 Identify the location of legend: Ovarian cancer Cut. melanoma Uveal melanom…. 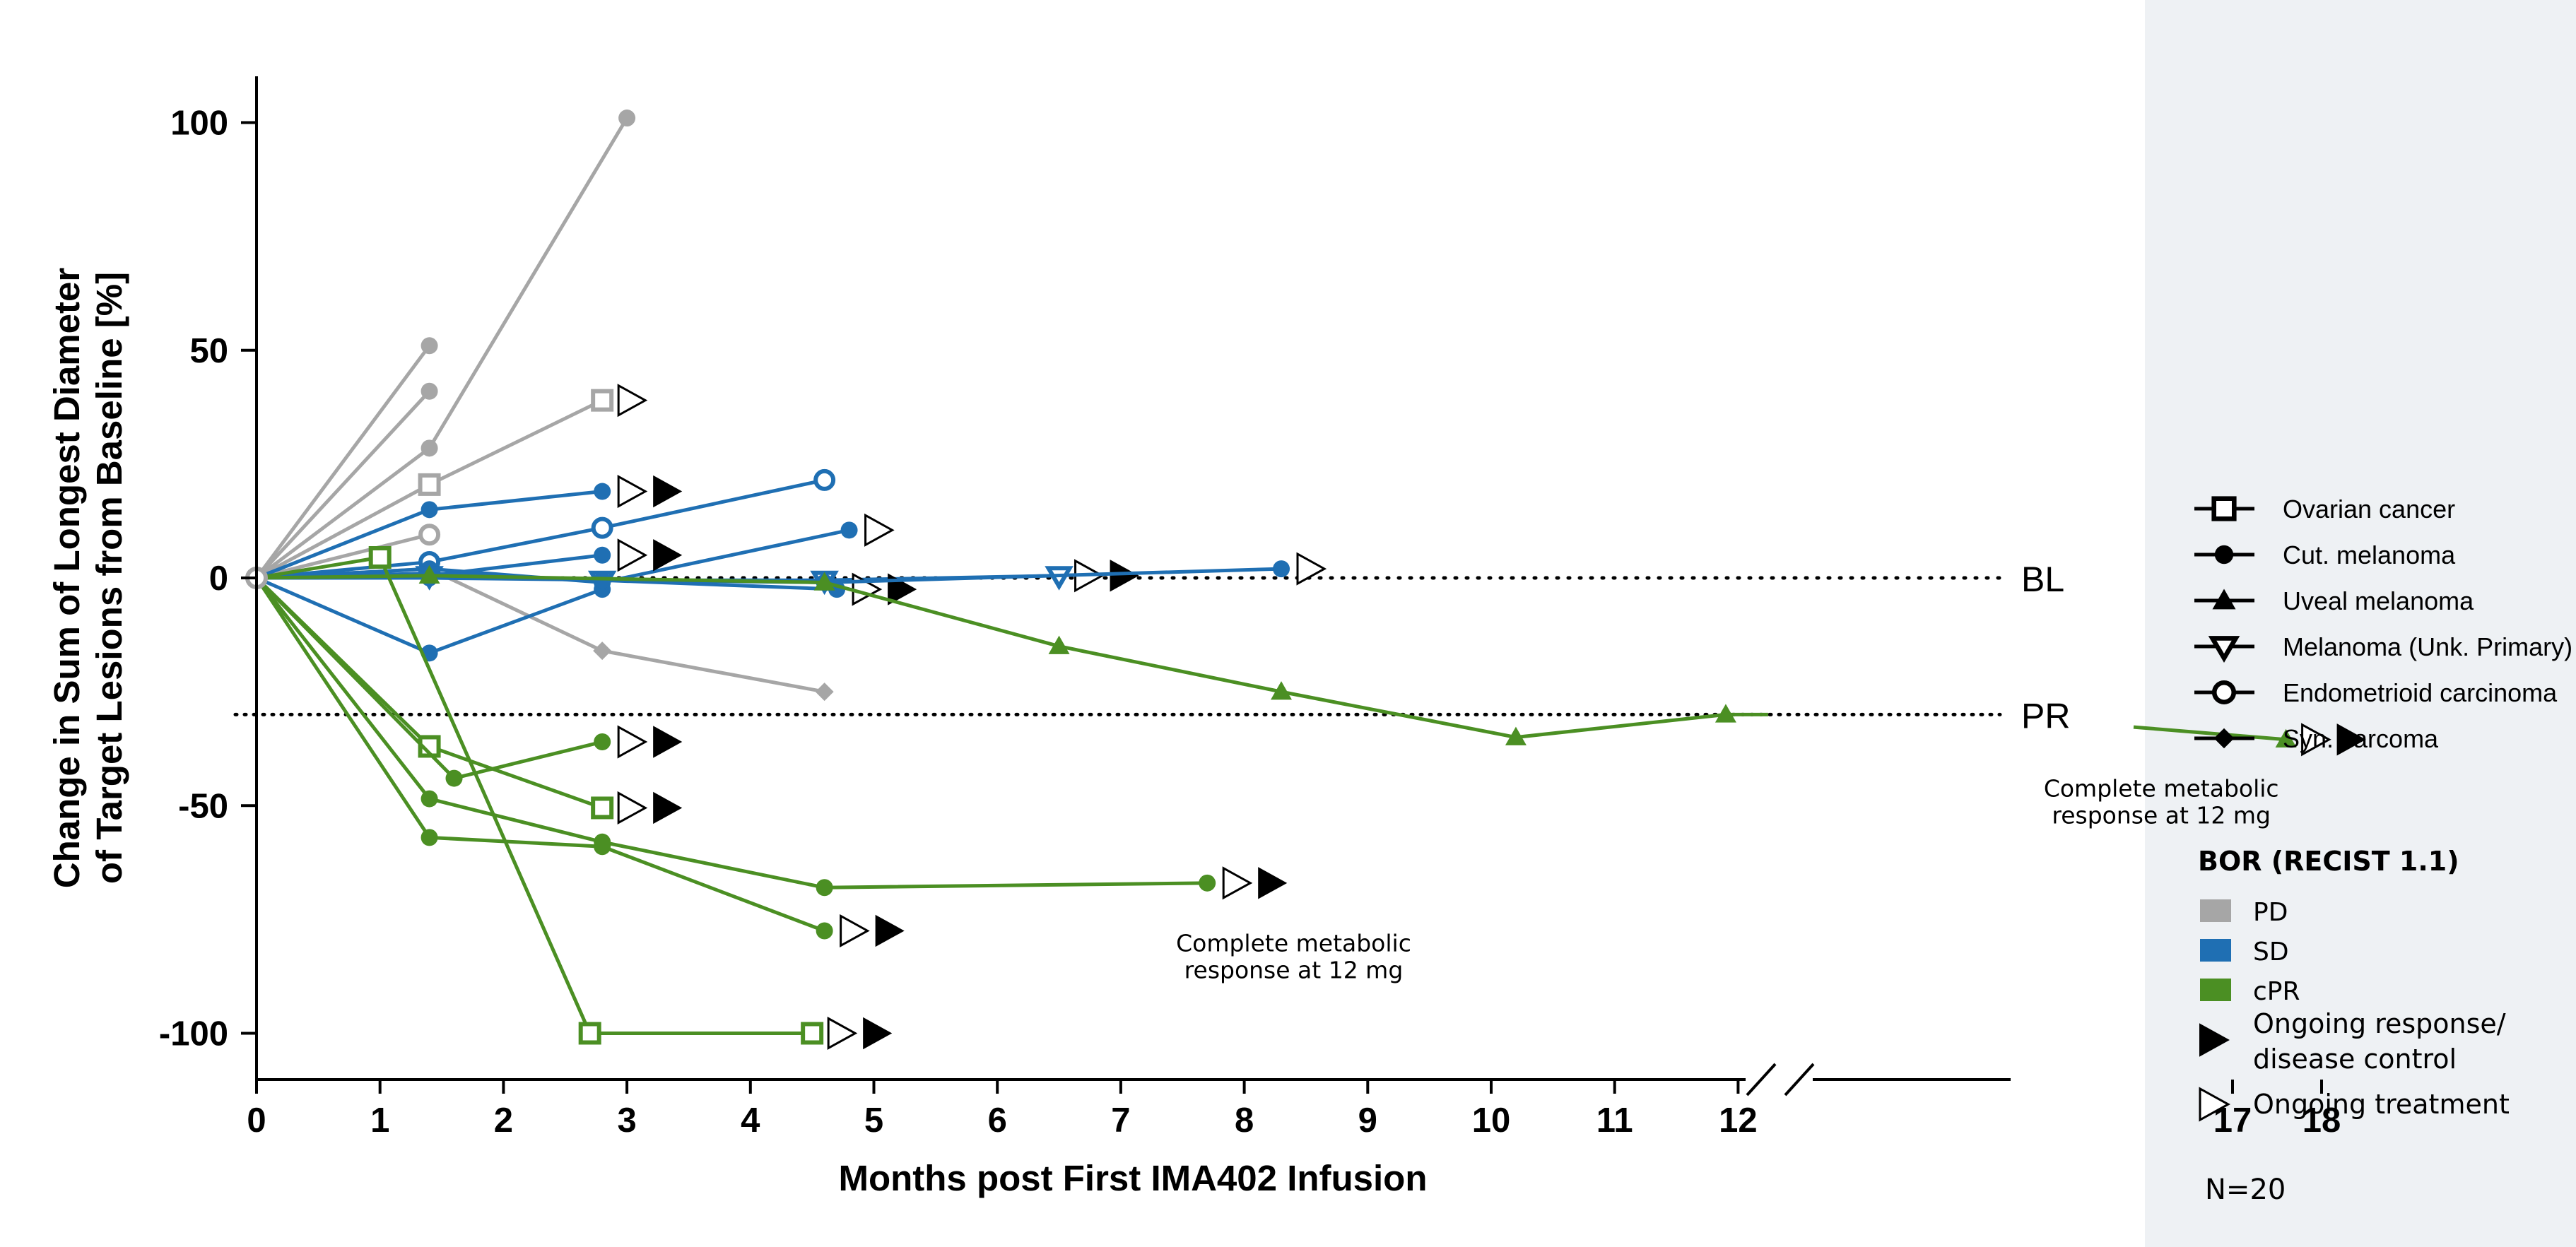
(2383, 850).